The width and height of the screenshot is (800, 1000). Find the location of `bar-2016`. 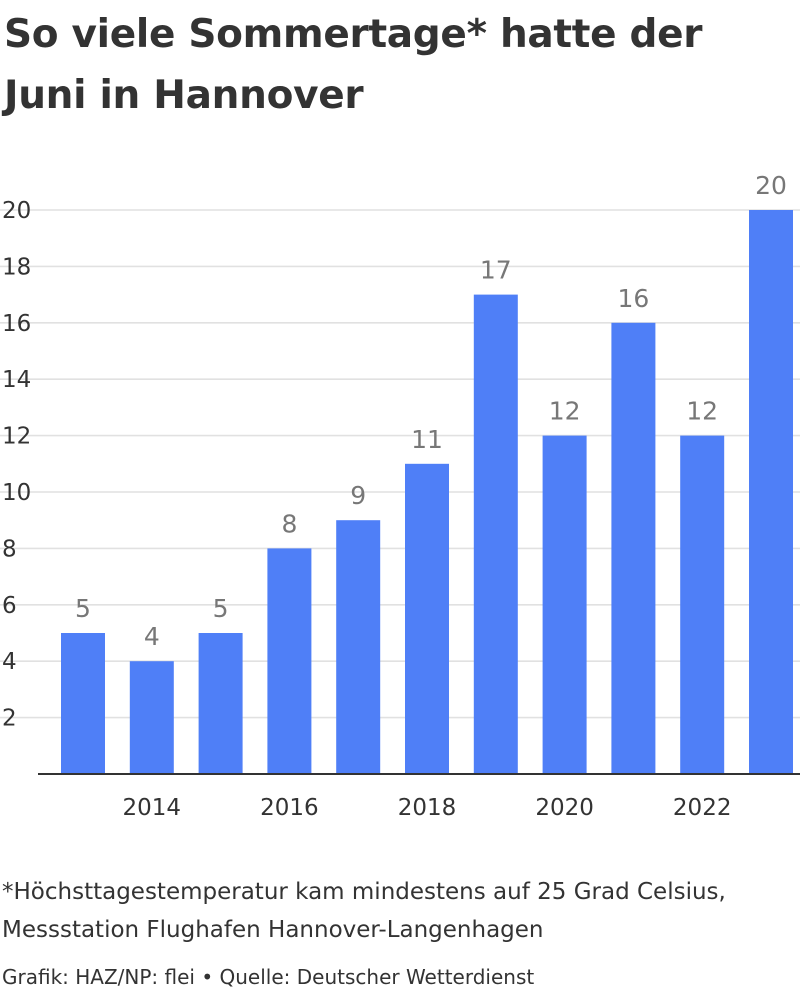

bar-2016 is located at coordinates (289, 661).